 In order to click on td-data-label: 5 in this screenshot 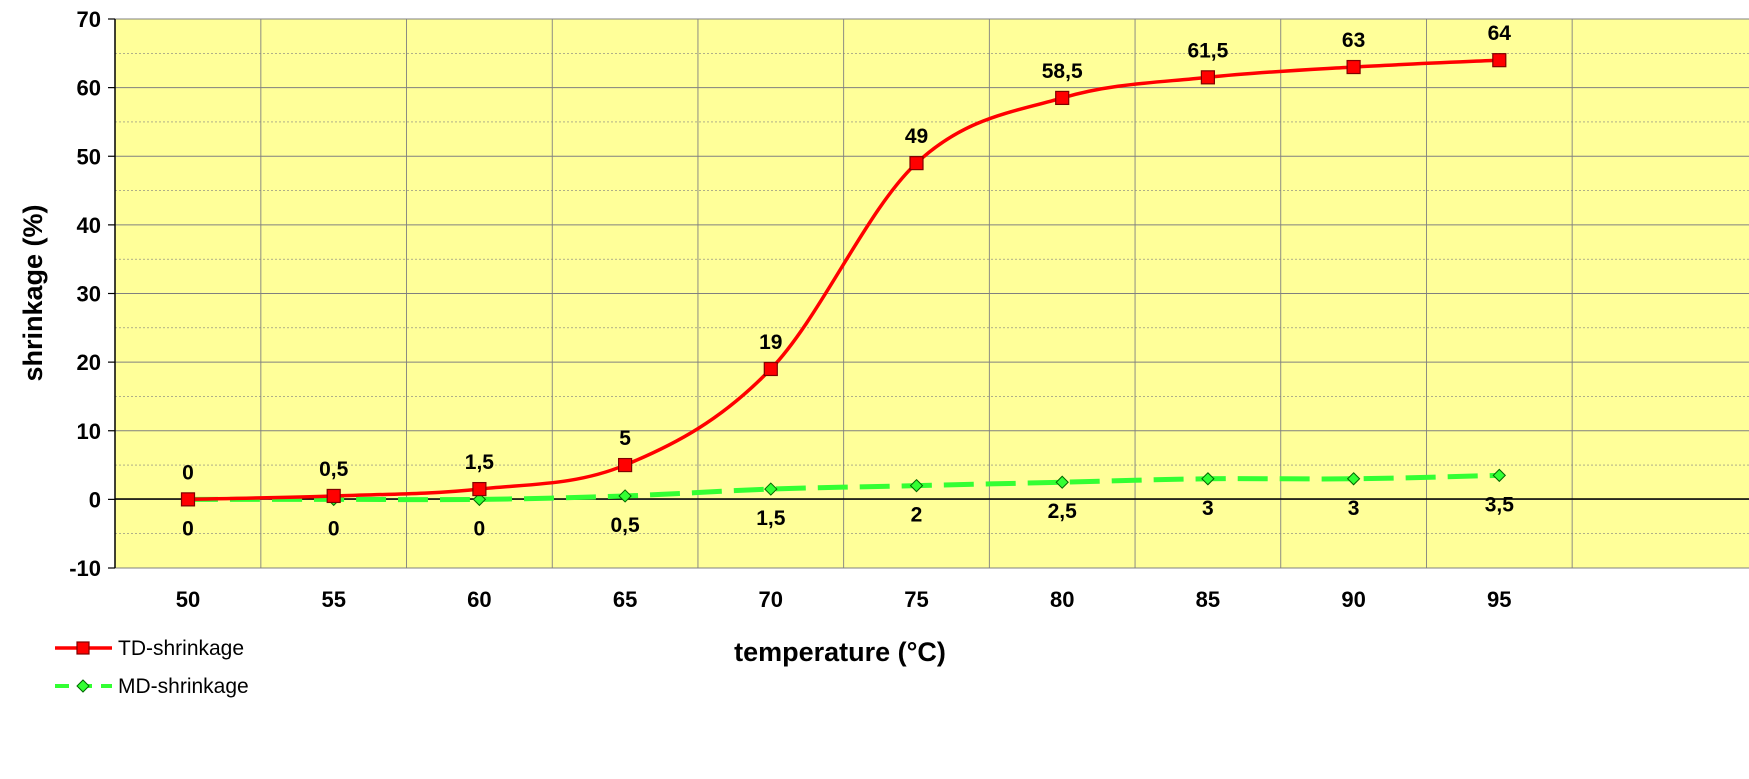, I will do `click(625, 438)`.